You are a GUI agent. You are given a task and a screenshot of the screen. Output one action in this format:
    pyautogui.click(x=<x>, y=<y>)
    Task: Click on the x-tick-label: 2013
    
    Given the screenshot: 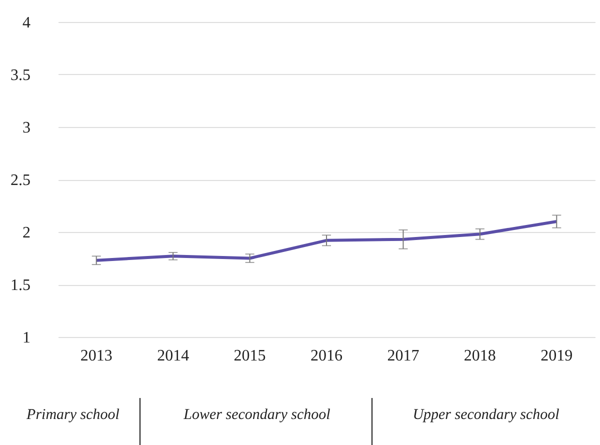 What is the action you would take?
    pyautogui.click(x=96, y=356)
    